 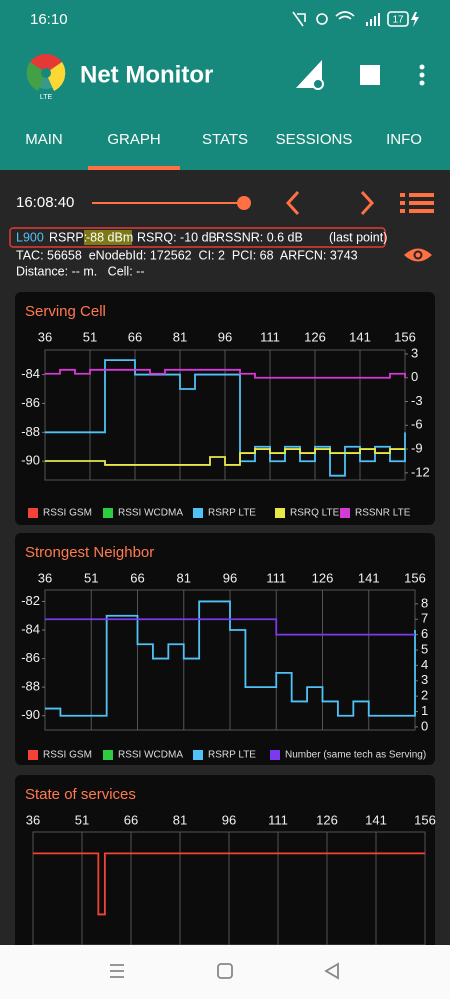 I want to click on nav-icons, so click(x=224, y=971).